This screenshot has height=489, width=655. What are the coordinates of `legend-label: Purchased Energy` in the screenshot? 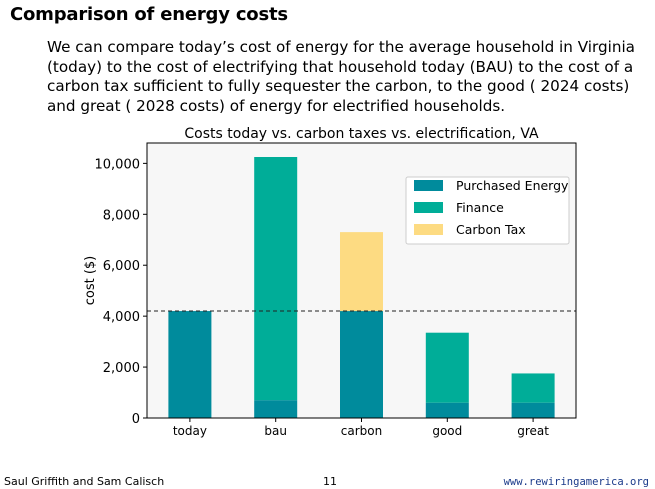 It's located at (512, 185).